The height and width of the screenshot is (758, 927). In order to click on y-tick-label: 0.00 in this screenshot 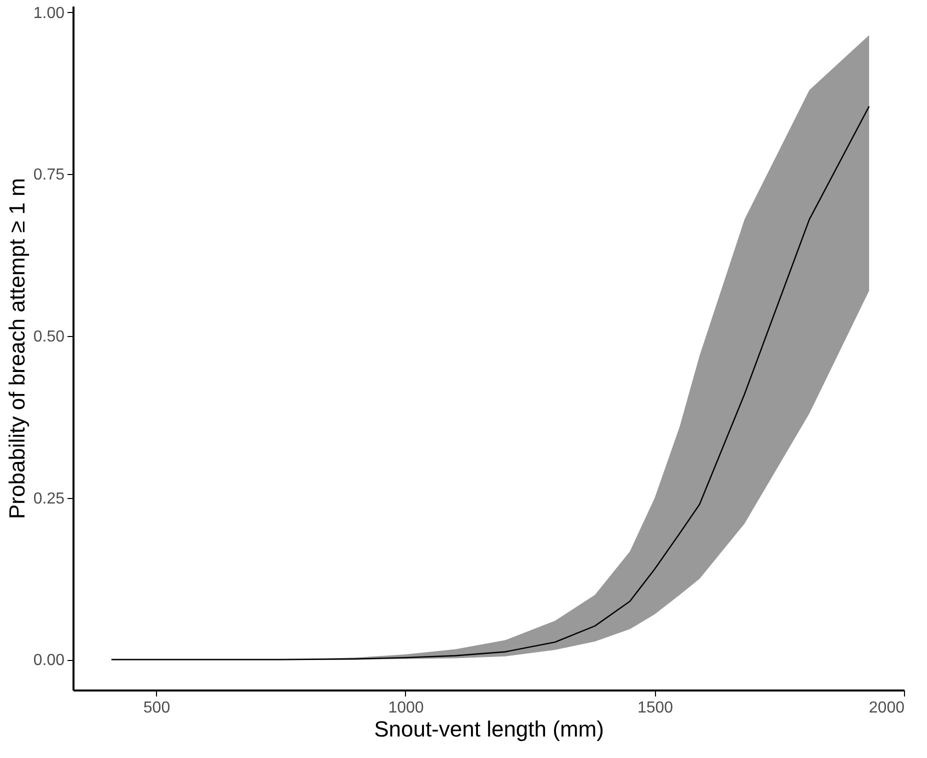, I will do `click(49, 661)`.